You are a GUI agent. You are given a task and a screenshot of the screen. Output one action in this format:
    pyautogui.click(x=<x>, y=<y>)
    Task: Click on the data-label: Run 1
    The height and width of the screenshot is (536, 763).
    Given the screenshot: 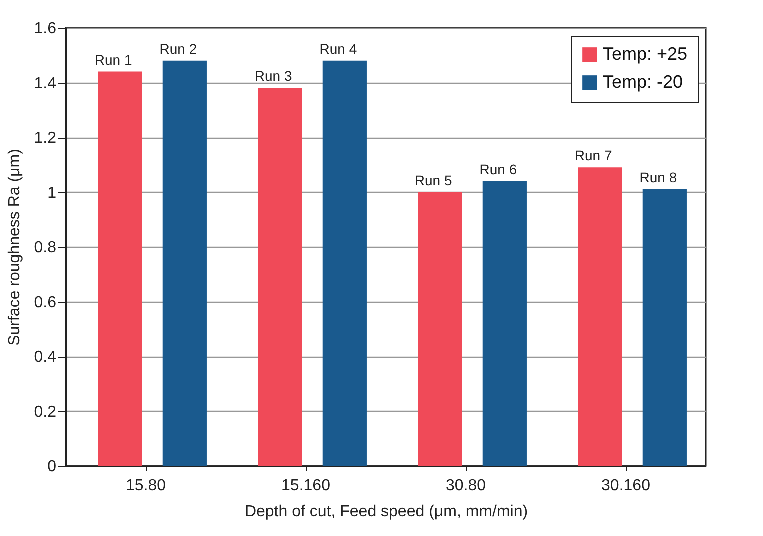 What is the action you would take?
    pyautogui.click(x=113, y=60)
    